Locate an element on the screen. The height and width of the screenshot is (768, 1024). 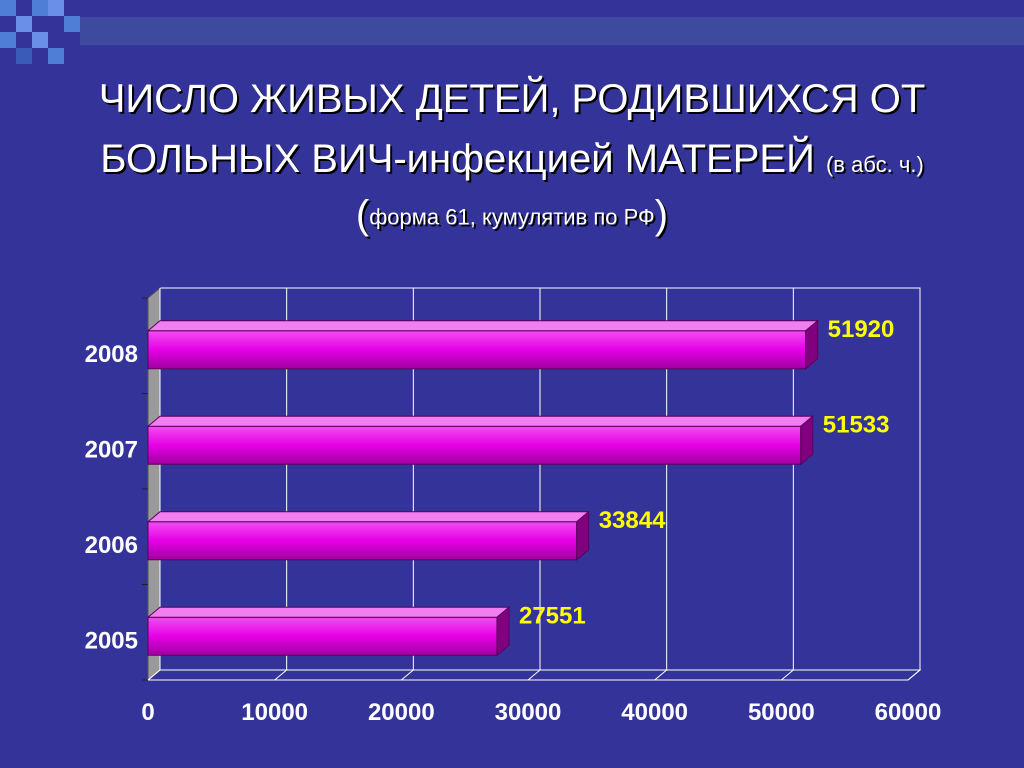
x-tick-label: 0 is located at coordinates (147, 712).